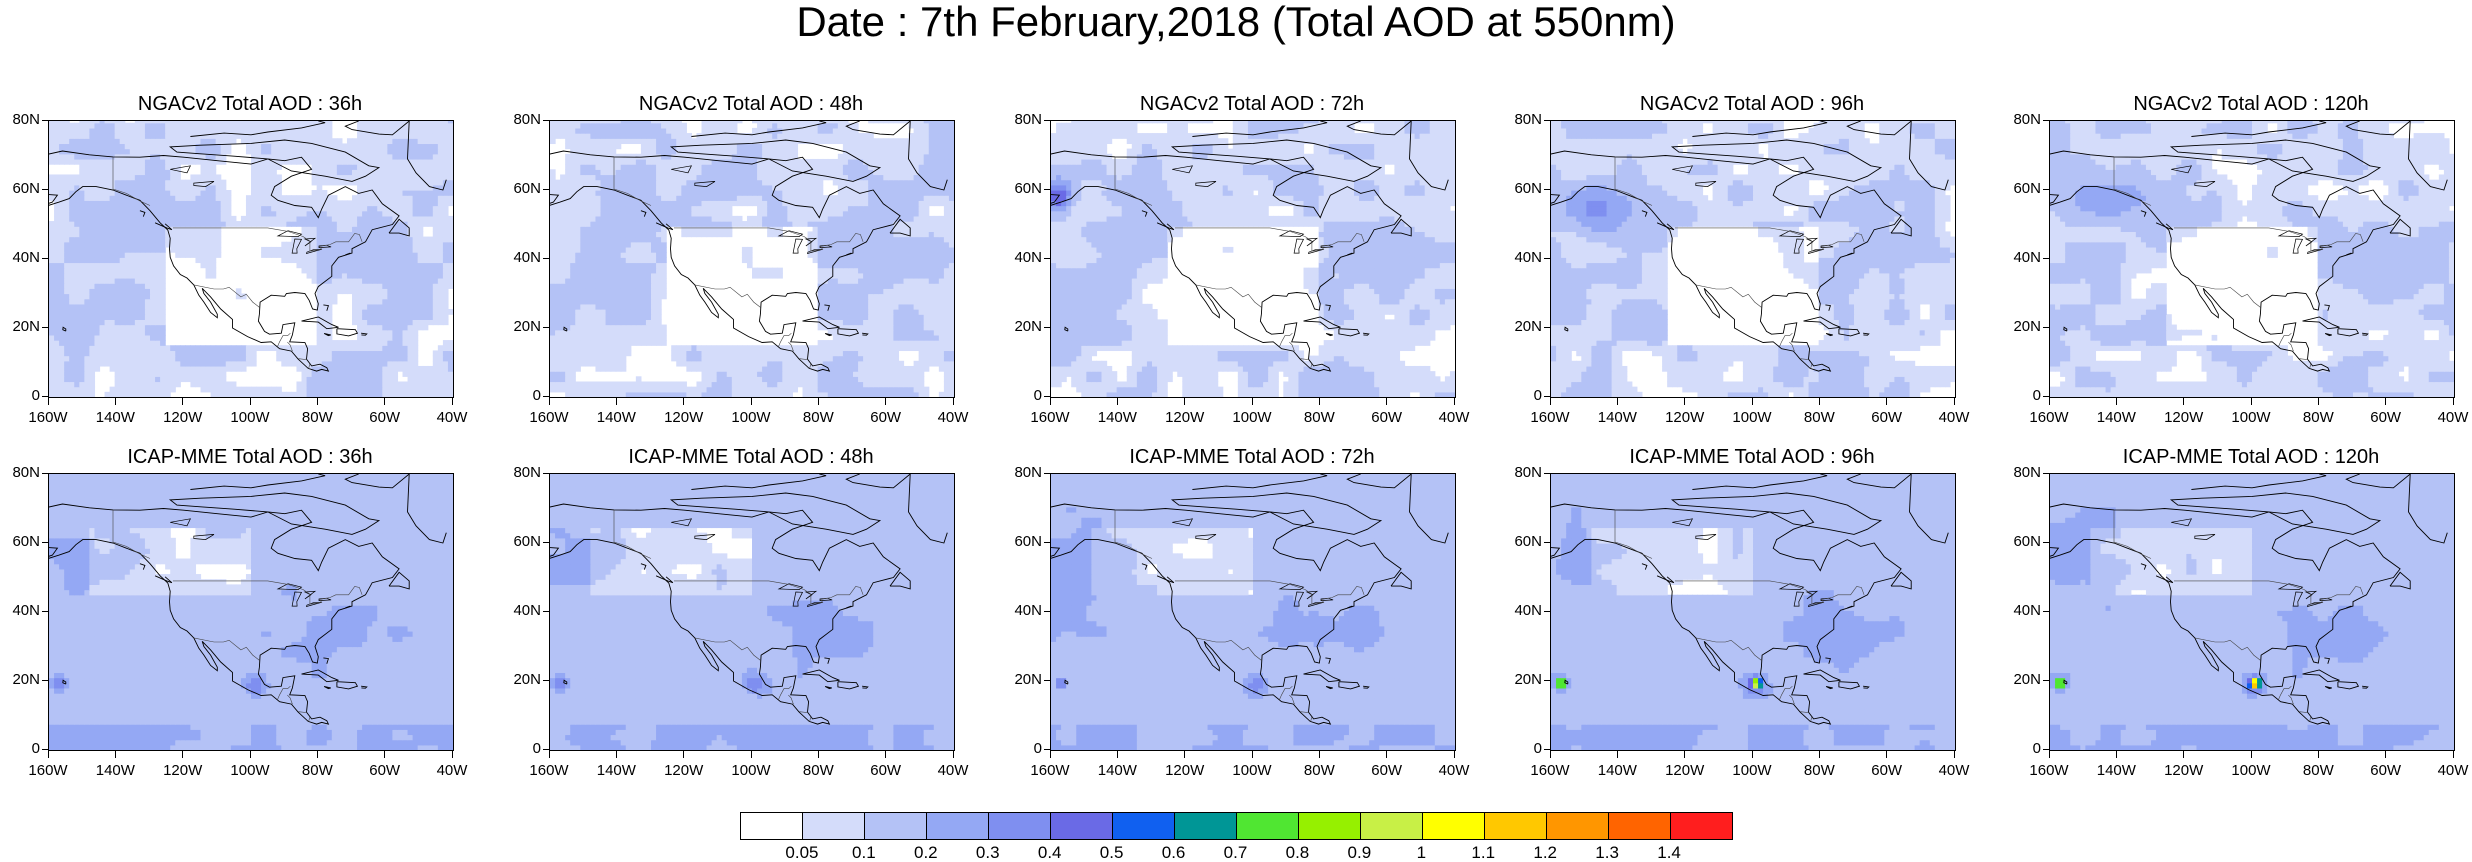 The image size is (2472, 862). What do you see at coordinates (2235, 457) in the screenshot?
I see `panel-title: ICAP-MME Total AOD : 120h` at bounding box center [2235, 457].